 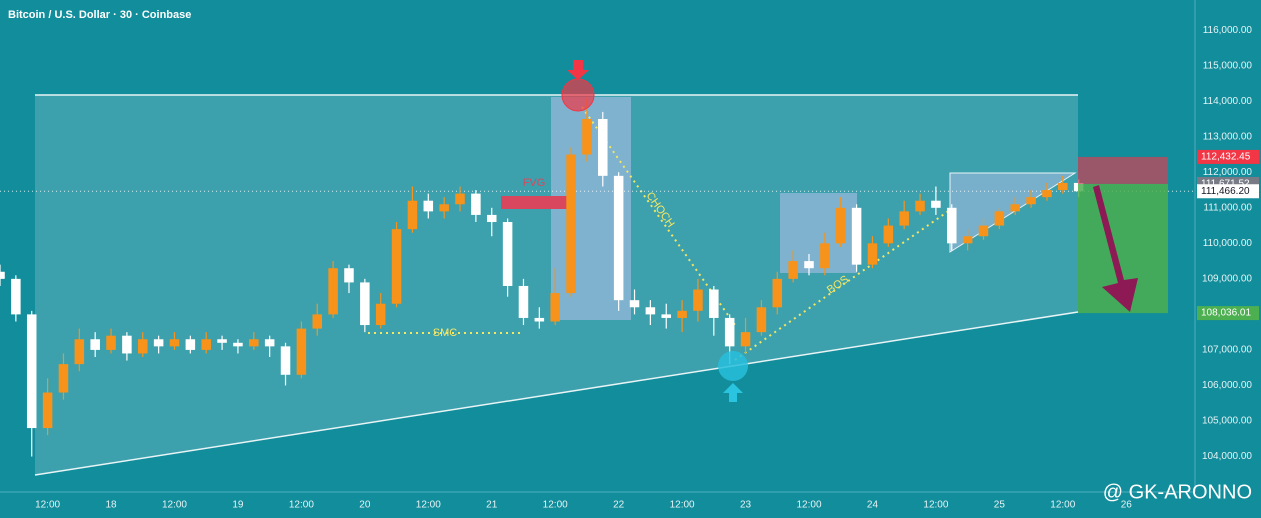 What do you see at coordinates (1227, 385) in the screenshot?
I see `y-tick-label: 106,000.00` at bounding box center [1227, 385].